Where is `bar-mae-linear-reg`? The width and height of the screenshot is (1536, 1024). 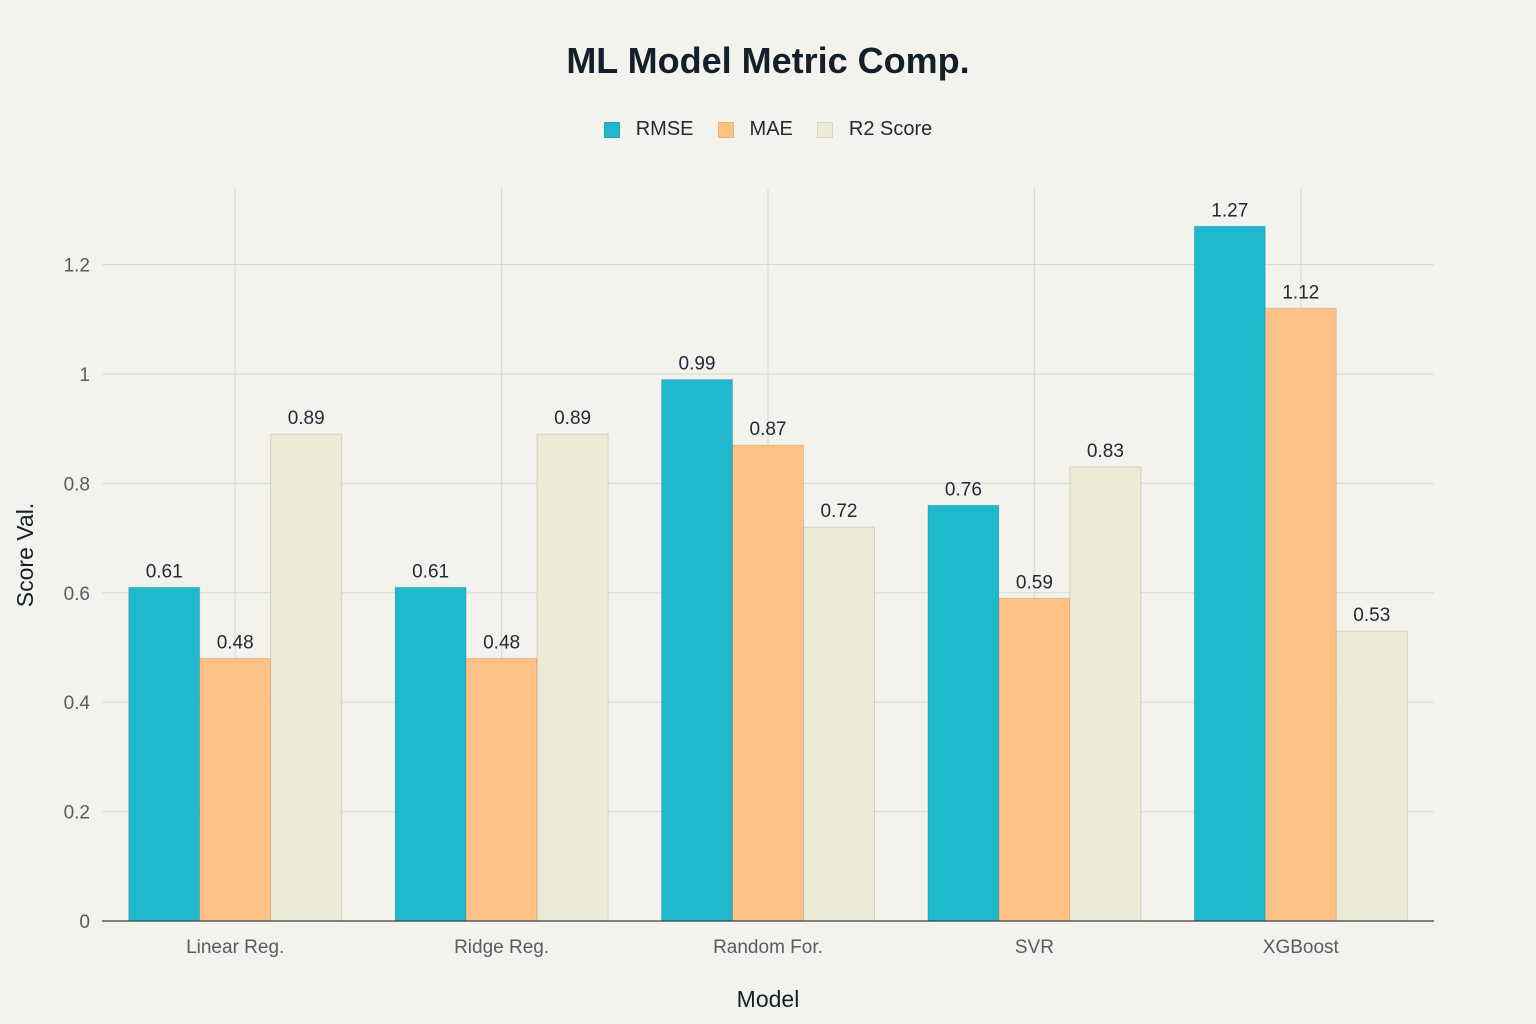 bar-mae-linear-reg is located at coordinates (235, 789).